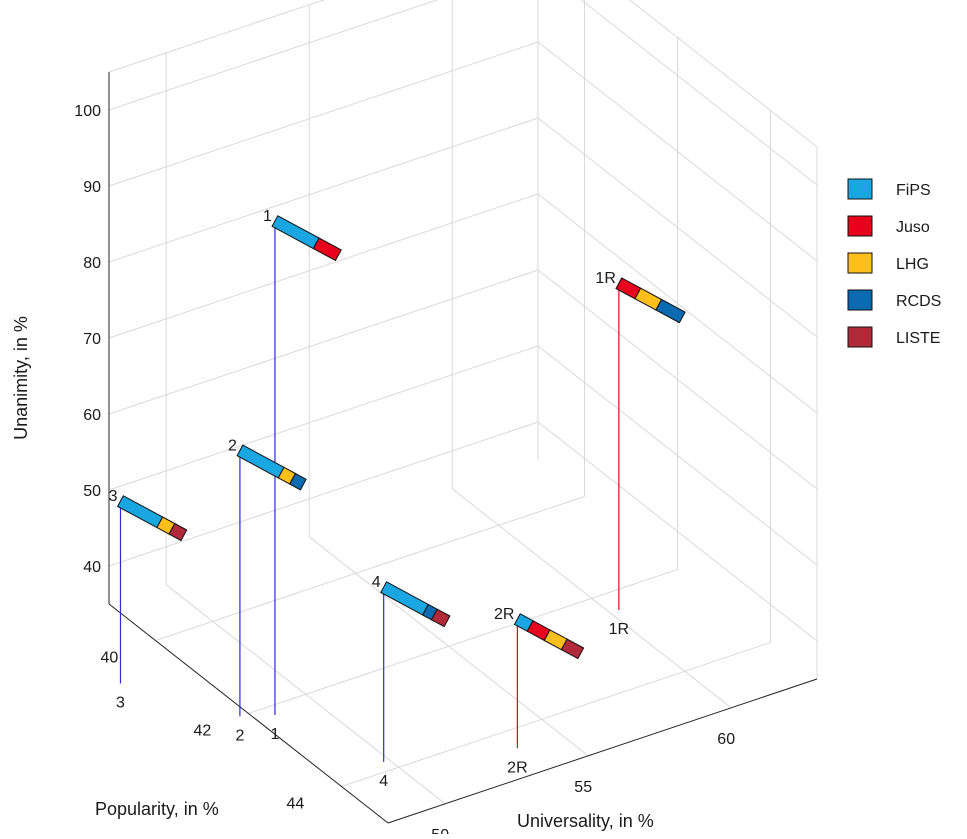 The height and width of the screenshot is (839, 967). I want to click on point-label-top: 3, so click(113, 496).